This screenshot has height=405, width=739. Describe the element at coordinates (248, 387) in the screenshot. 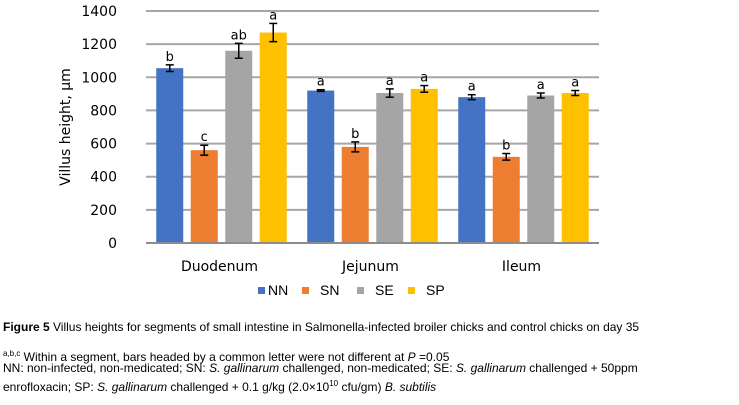

I see `abbr-sp: challenged + 0.1 g/kg (2.0×10` at that location.